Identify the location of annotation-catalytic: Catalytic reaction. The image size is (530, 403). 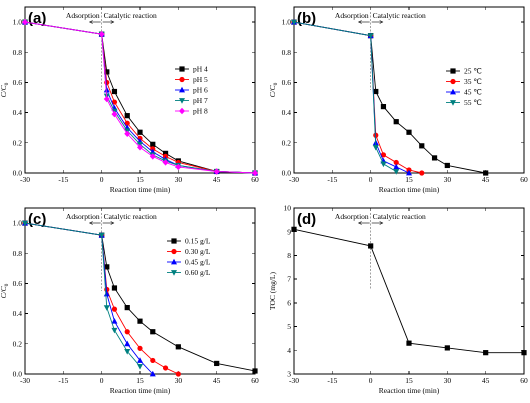
(130, 216).